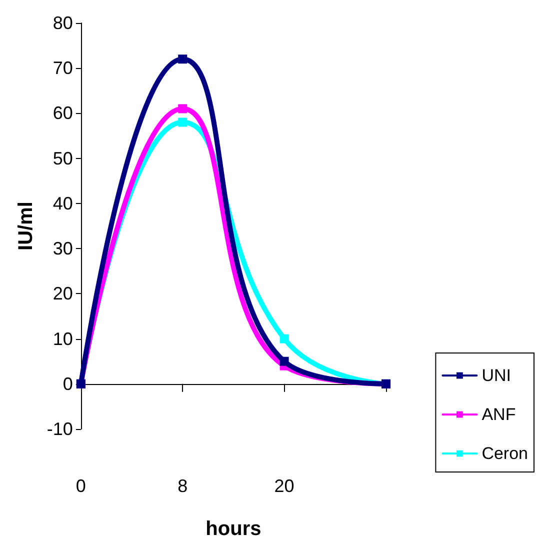 The height and width of the screenshot is (552, 544). What do you see at coordinates (62, 68) in the screenshot?
I see `y-tick-label: 70` at bounding box center [62, 68].